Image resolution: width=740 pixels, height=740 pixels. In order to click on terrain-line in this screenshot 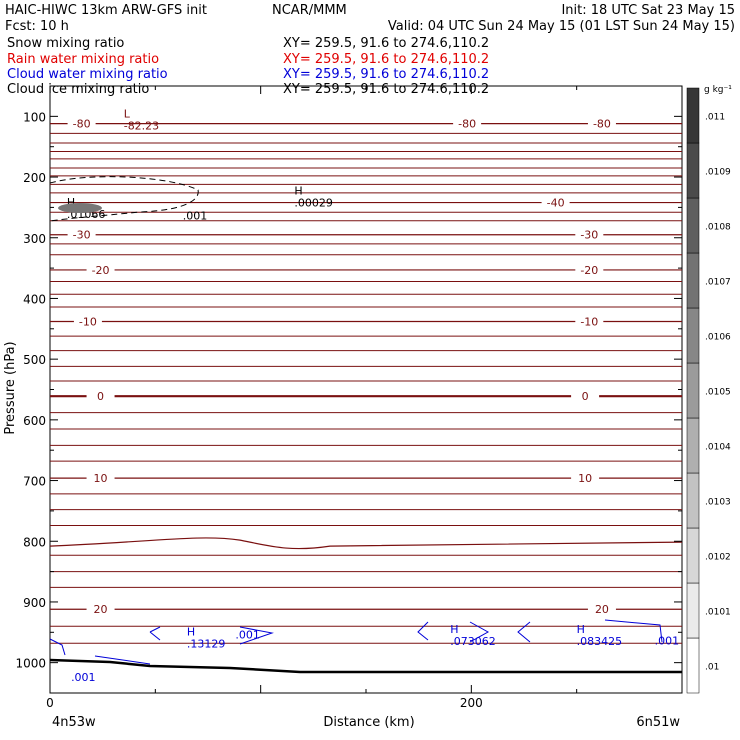, I will do `click(365, 666)`.